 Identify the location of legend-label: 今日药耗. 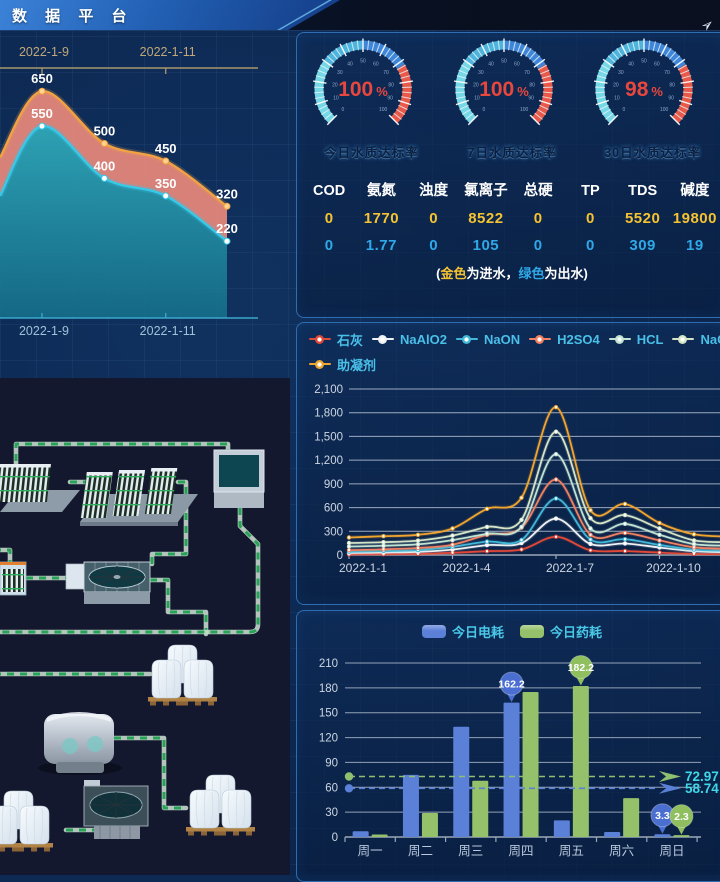
(576, 631).